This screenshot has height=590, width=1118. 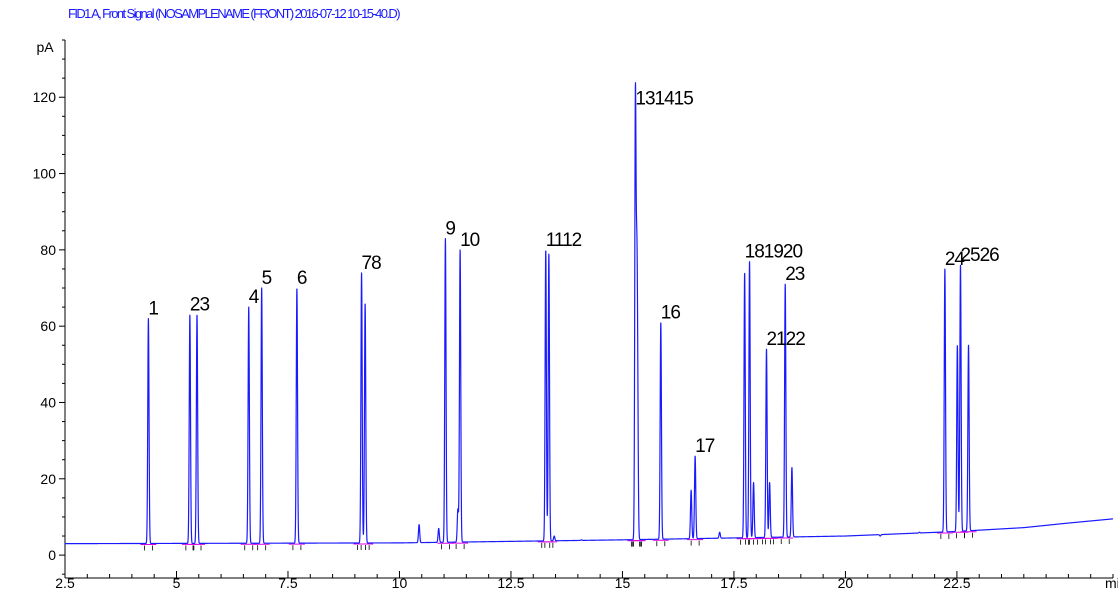 What do you see at coordinates (510, 582) in the screenshot?
I see `x-tick-label: 12.5` at bounding box center [510, 582].